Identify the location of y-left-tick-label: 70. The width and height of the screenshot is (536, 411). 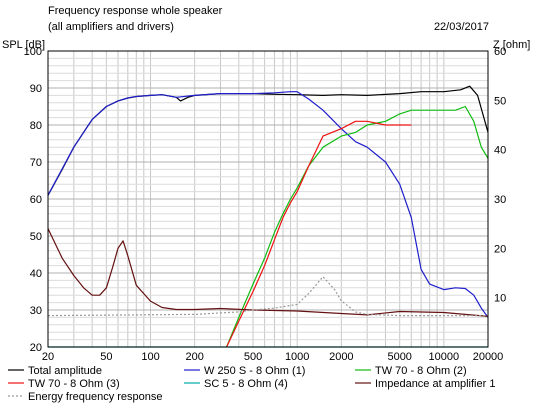
(36, 163).